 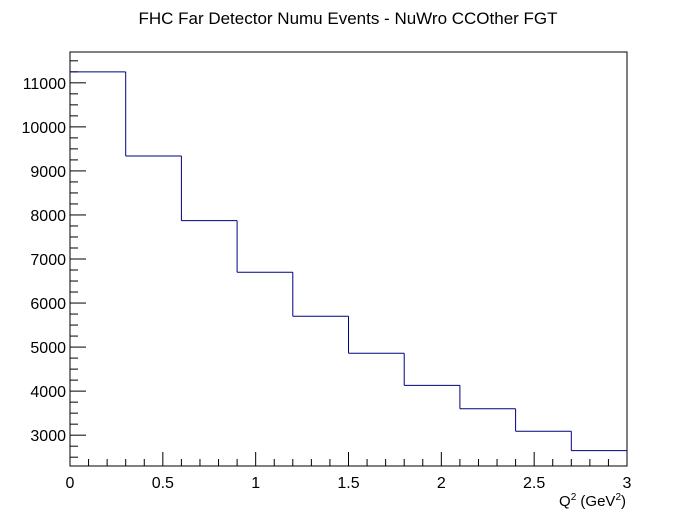 I want to click on x-axis-label: Q2 (GeV2), so click(x=592, y=501).